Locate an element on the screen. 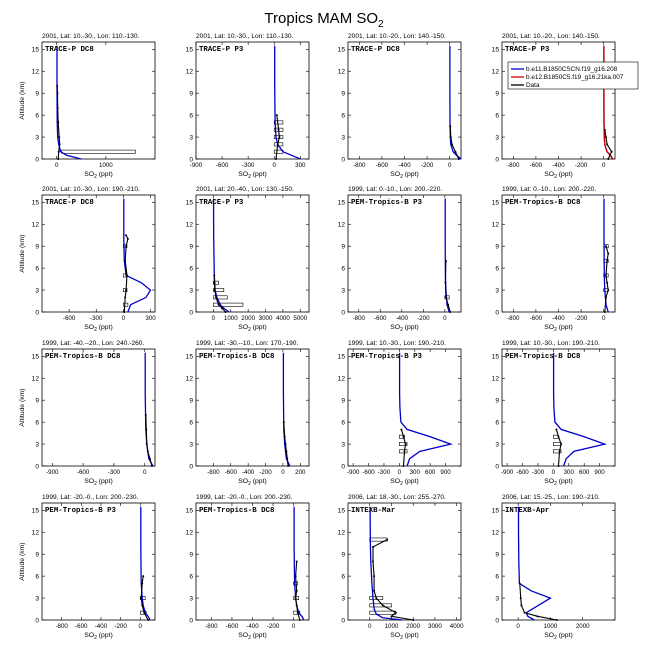 The image size is (648, 648). campaign-label: PEM-Tropics-B P3 is located at coordinates (387, 357).